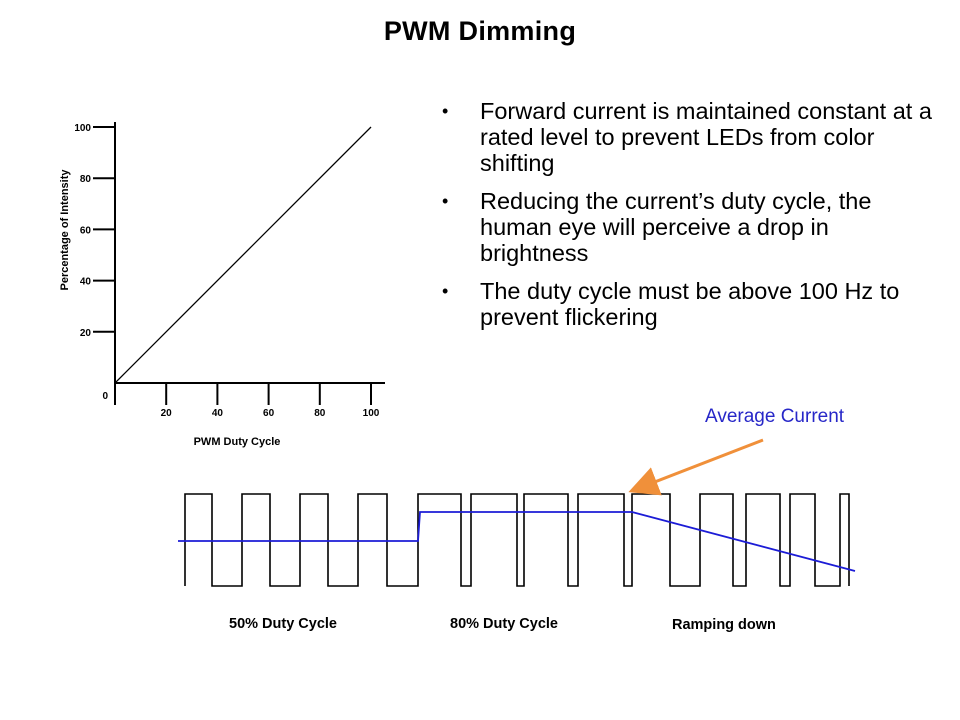  Describe the element at coordinates (167, 413) in the screenshot. I see `x-tick-label: 20` at that location.